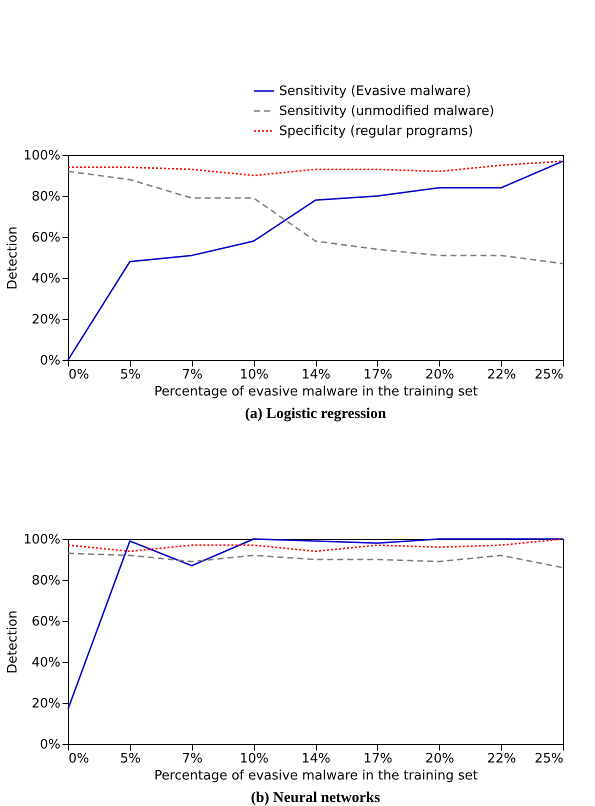  I want to click on legend-label: Sensitivity (Evasive malware), so click(375, 91).